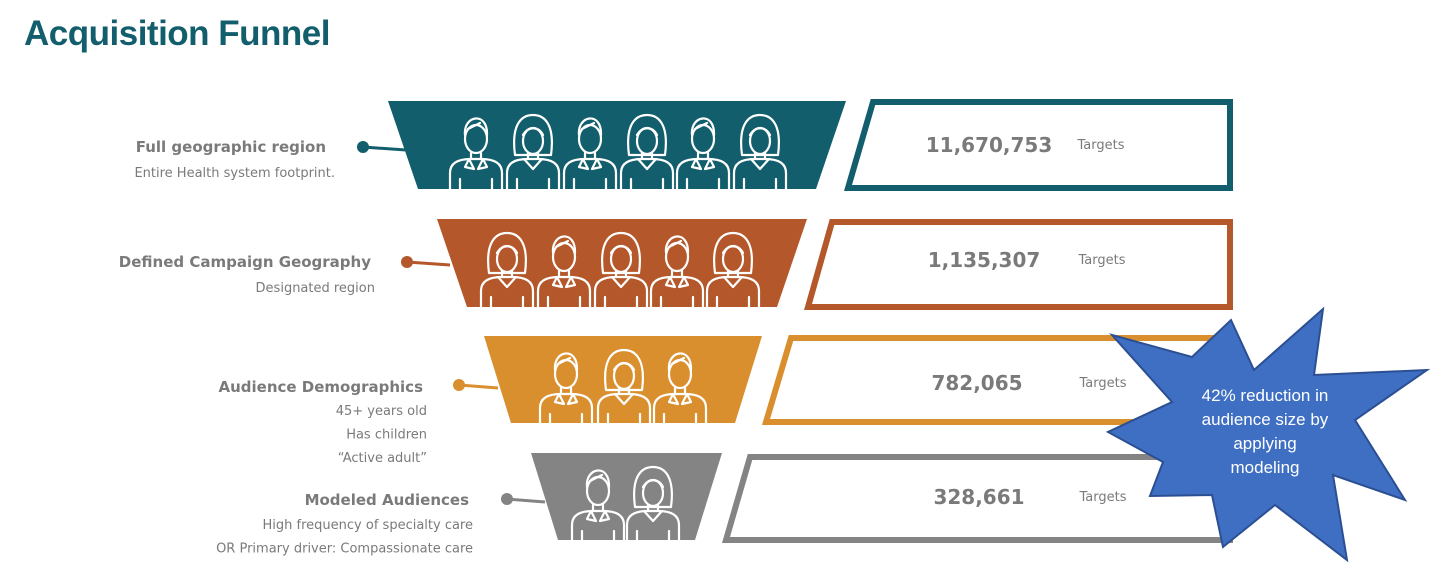 The width and height of the screenshot is (1430, 565). What do you see at coordinates (989, 145) in the screenshot?
I see `target-count: 11,670,753` at bounding box center [989, 145].